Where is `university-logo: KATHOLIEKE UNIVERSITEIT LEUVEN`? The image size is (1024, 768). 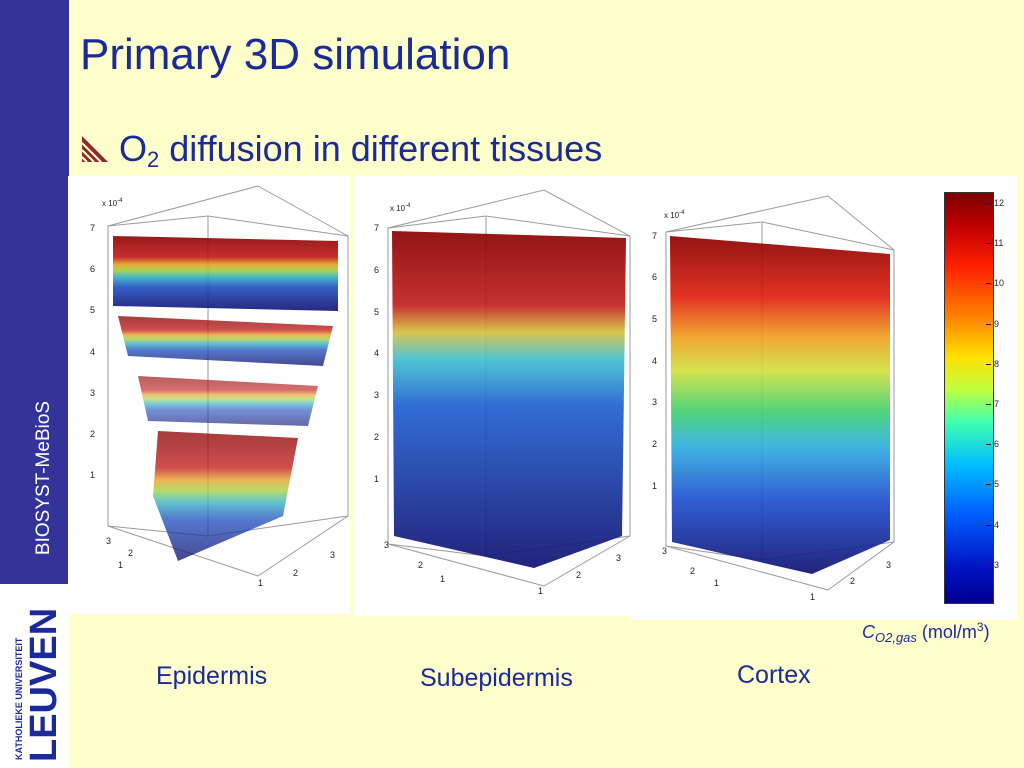
university-logo: KATHOLIEKE UNIVERSITEIT LEUVEN is located at coordinates (34, 676).